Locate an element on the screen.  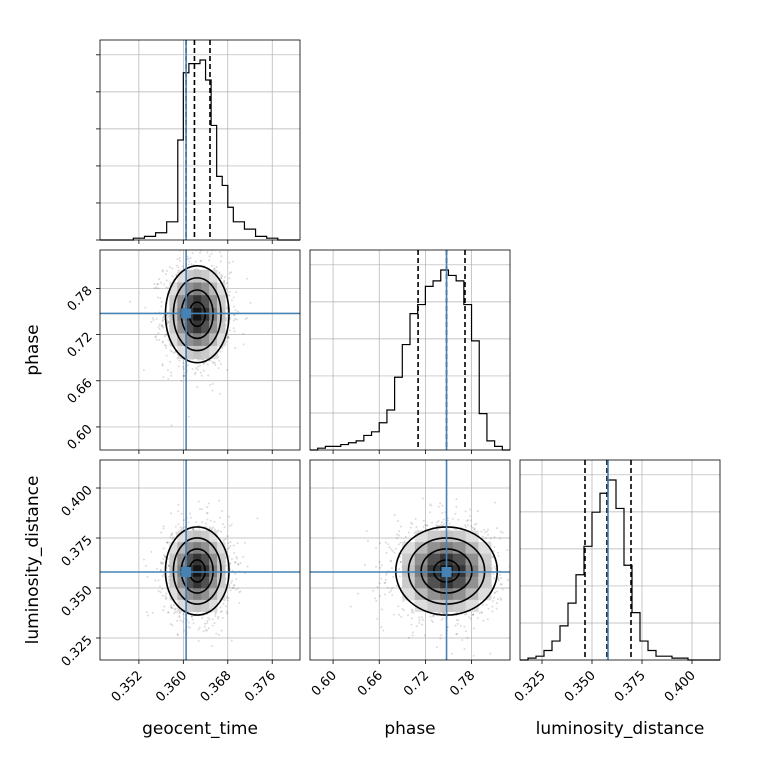
hist-panel-phase is located at coordinates (410, 351).